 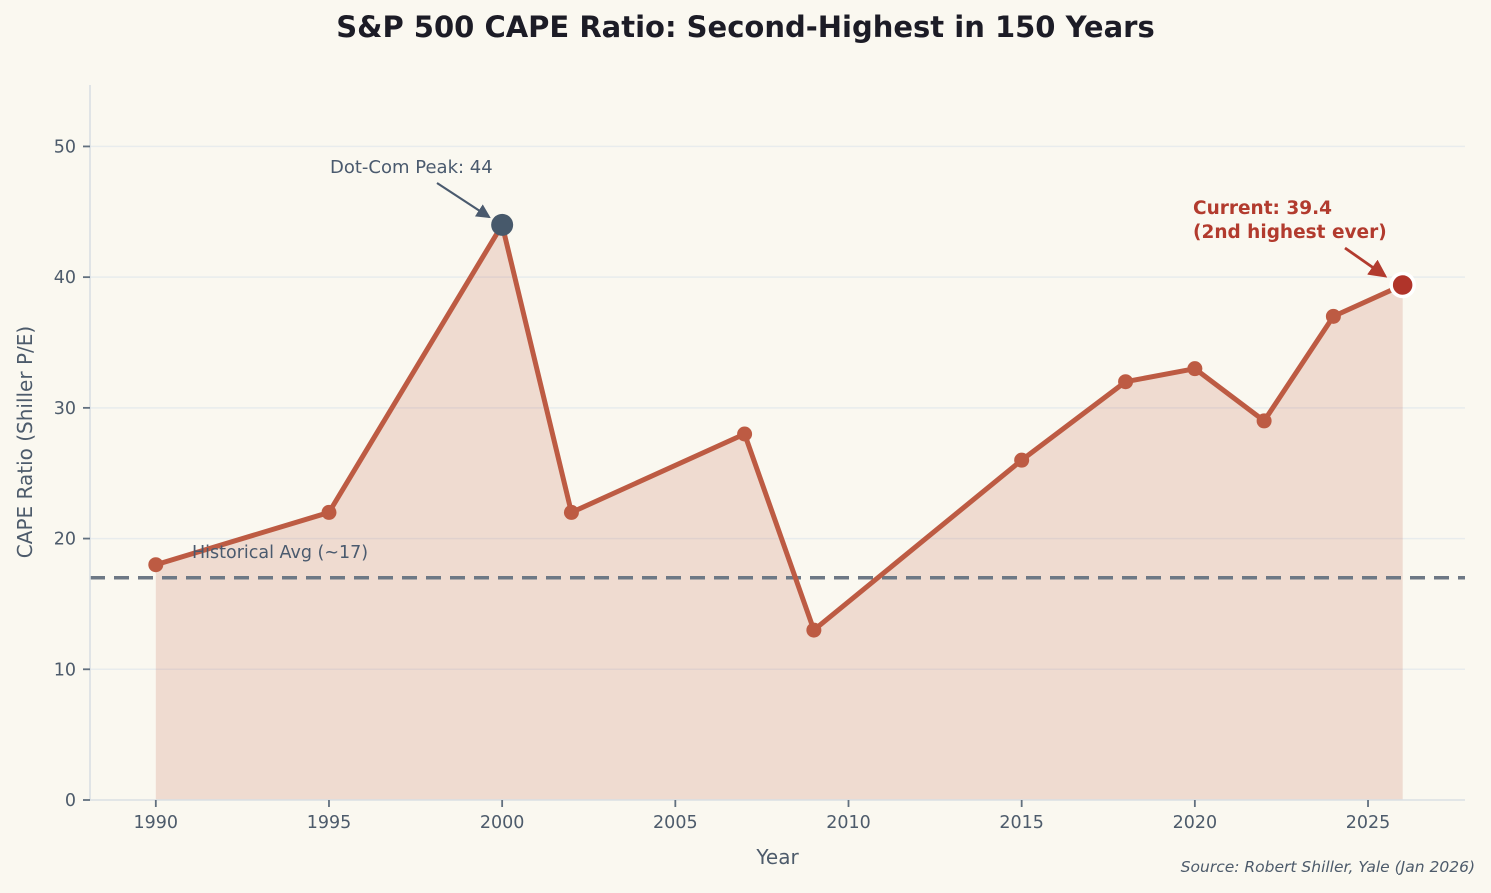 What do you see at coordinates (848, 823) in the screenshot?
I see `x-tick-label: 2010` at bounding box center [848, 823].